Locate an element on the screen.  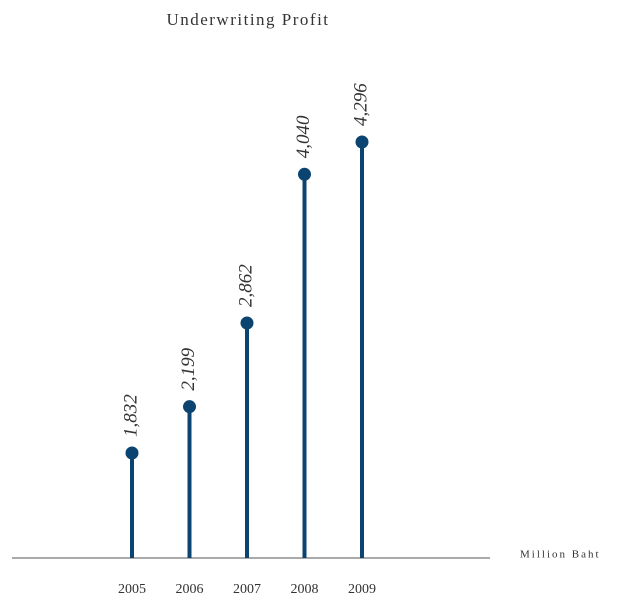
axis-unit: Million Baht is located at coordinates (560, 555).